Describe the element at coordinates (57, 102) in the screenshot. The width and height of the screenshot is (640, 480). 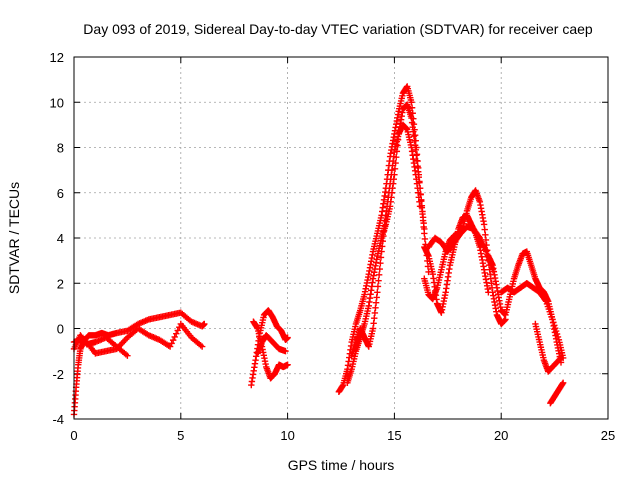
I see `y-tick-label: 10` at that location.